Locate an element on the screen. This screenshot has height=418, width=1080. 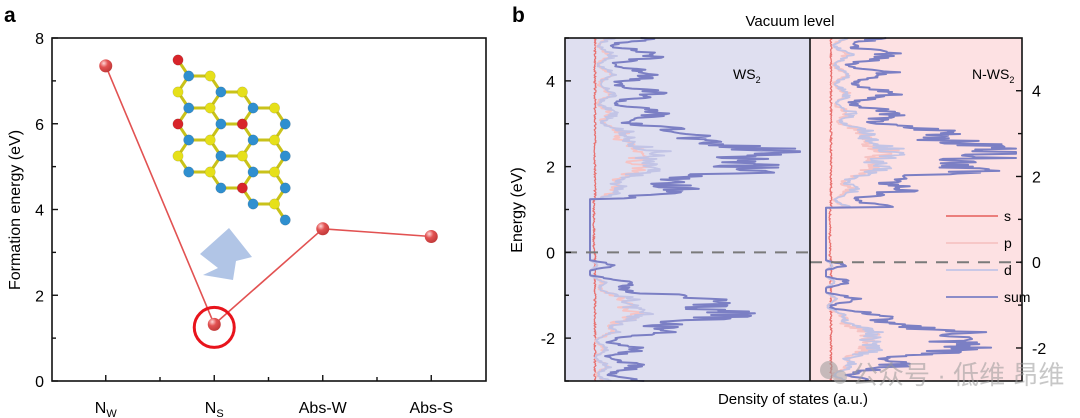
wse2-lattice-inset is located at coordinates (231, 140).